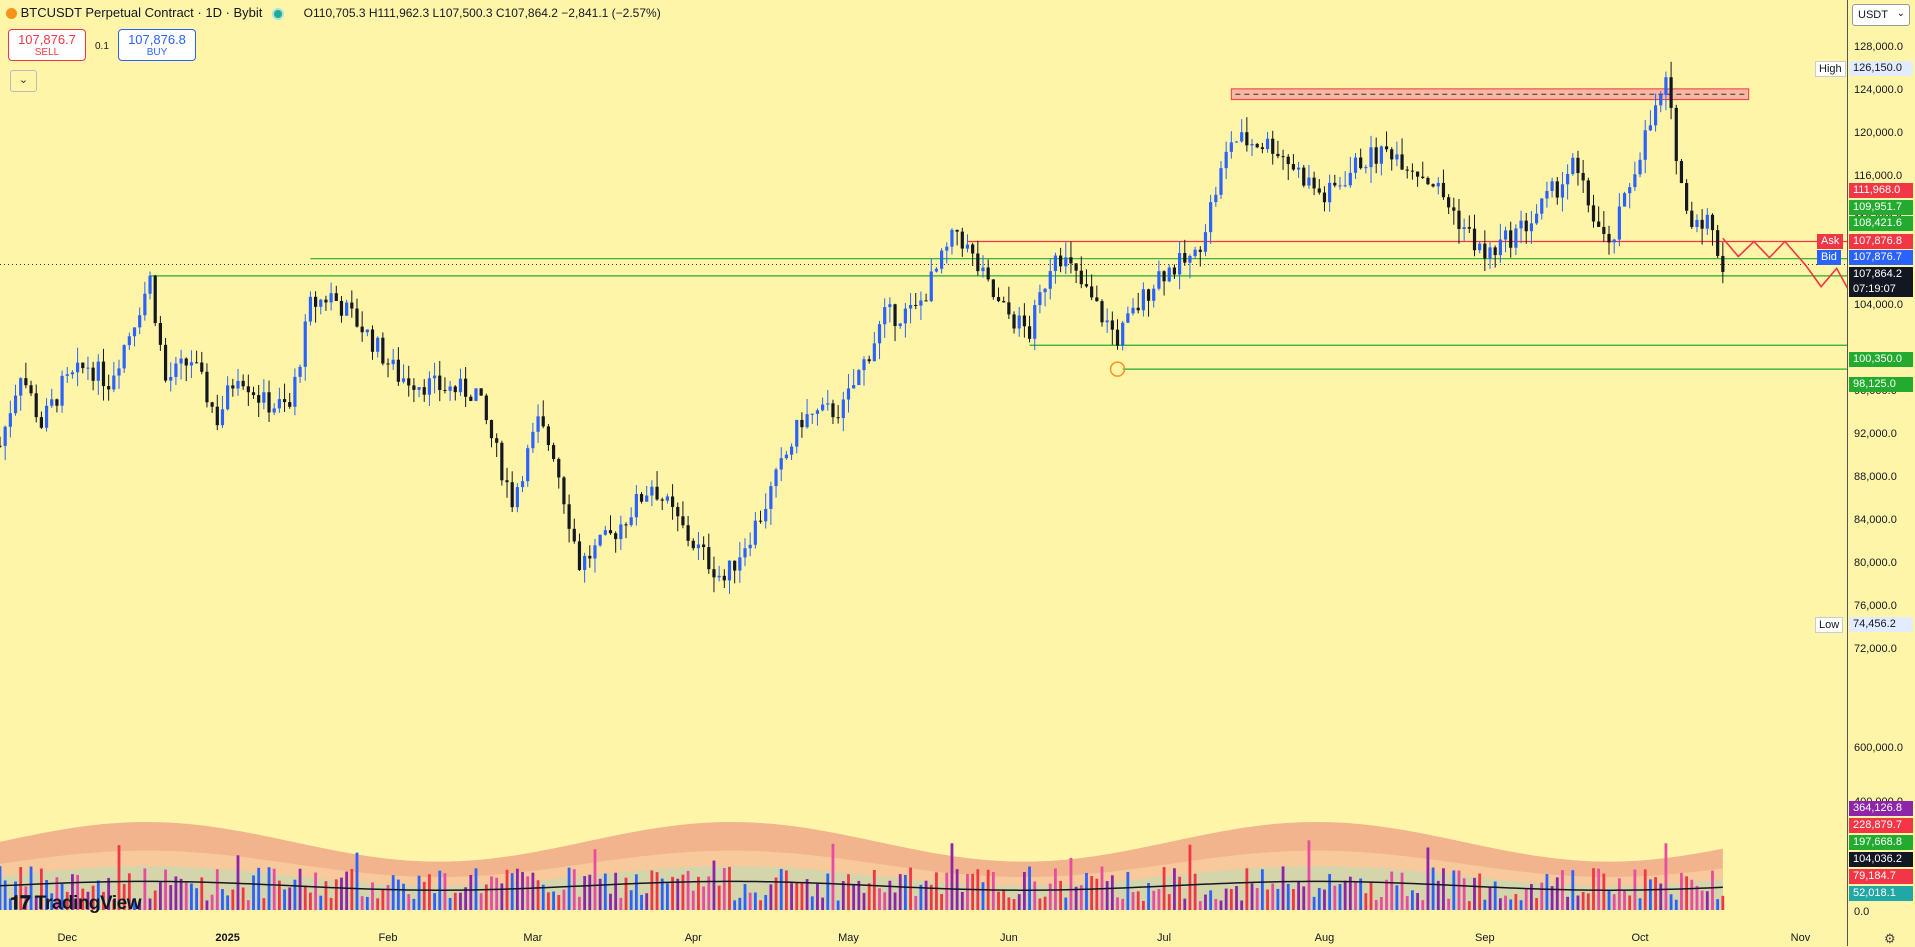  What do you see at coordinates (157, 45) in the screenshot?
I see `buy-button: 107,876.8 BUY` at bounding box center [157, 45].